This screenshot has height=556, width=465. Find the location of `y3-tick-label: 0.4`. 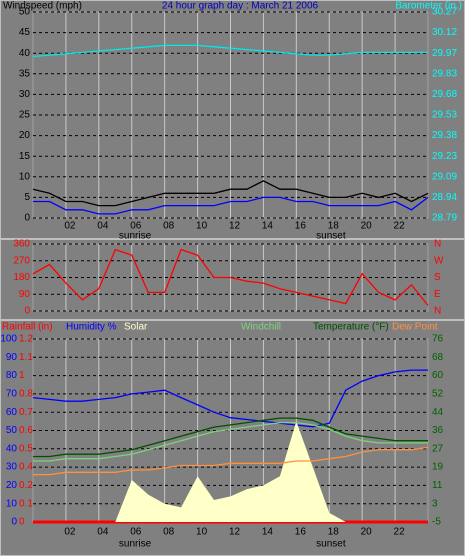

y3-tick-label: 0.4 is located at coordinates (26, 467).